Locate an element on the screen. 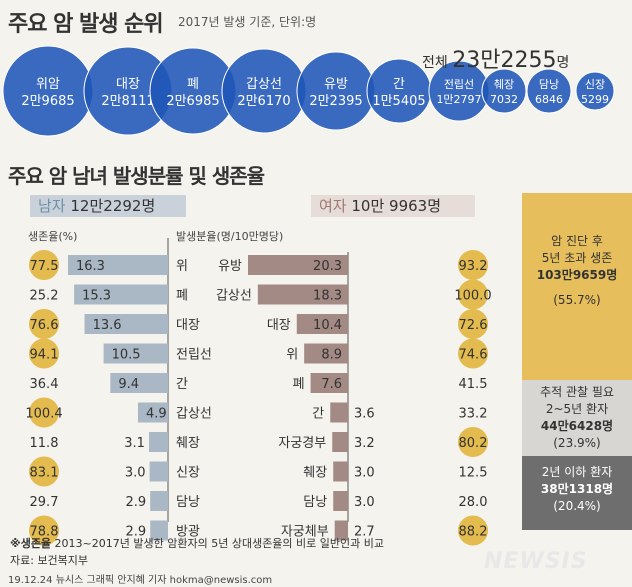  male-cancer-label: 대장 is located at coordinates (188, 325).